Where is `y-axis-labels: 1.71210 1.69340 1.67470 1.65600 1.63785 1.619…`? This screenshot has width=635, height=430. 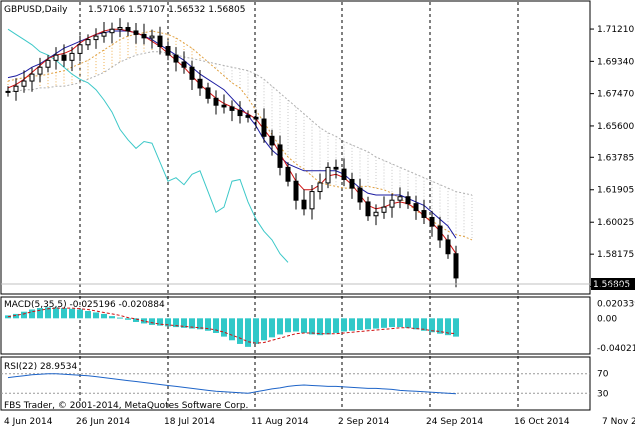
y-axis-labels: 1.71210 1.69340 1.67470 1.65600 1.63785 1.619… is located at coordinates (612, 212).